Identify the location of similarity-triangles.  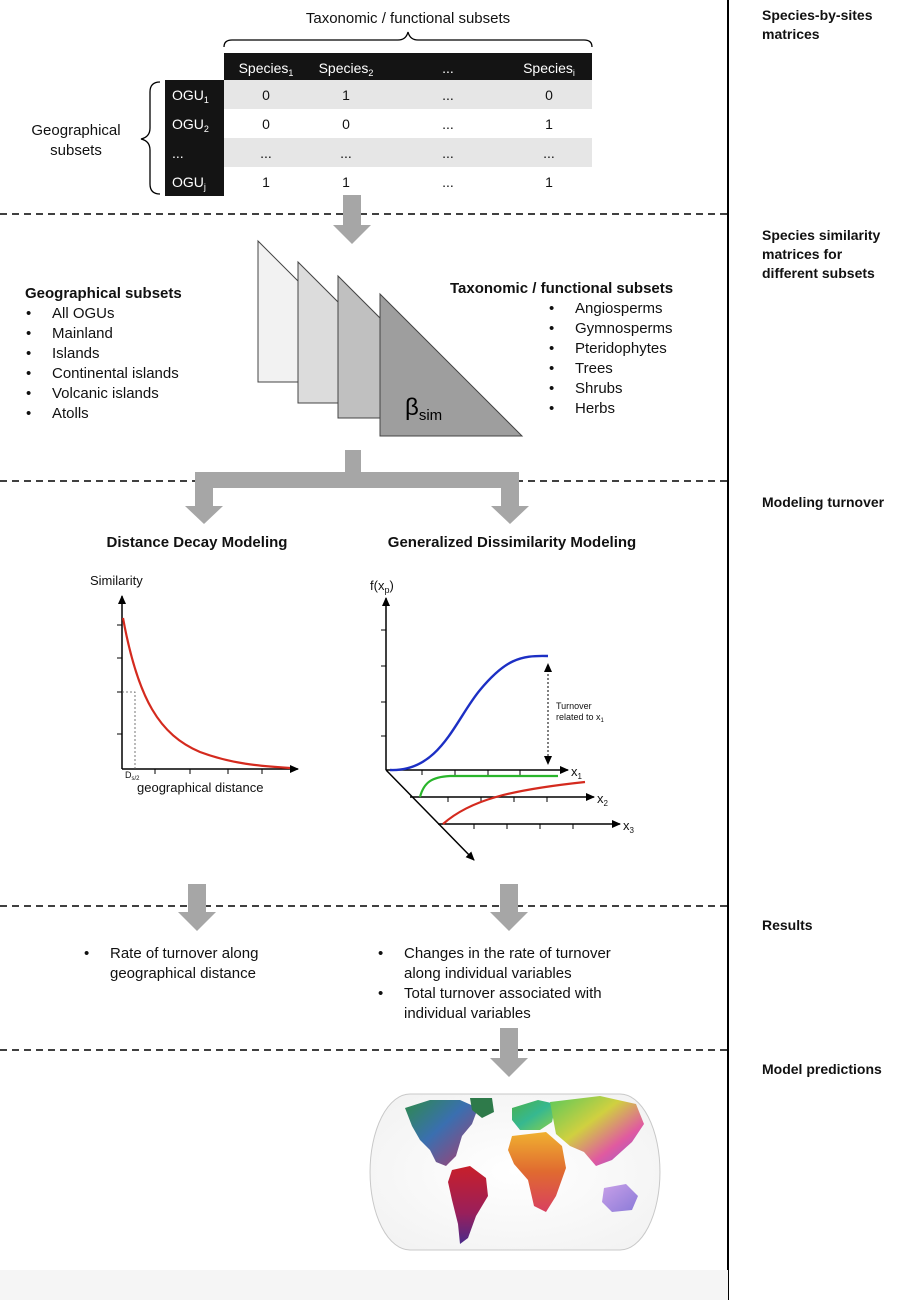
(390, 338).